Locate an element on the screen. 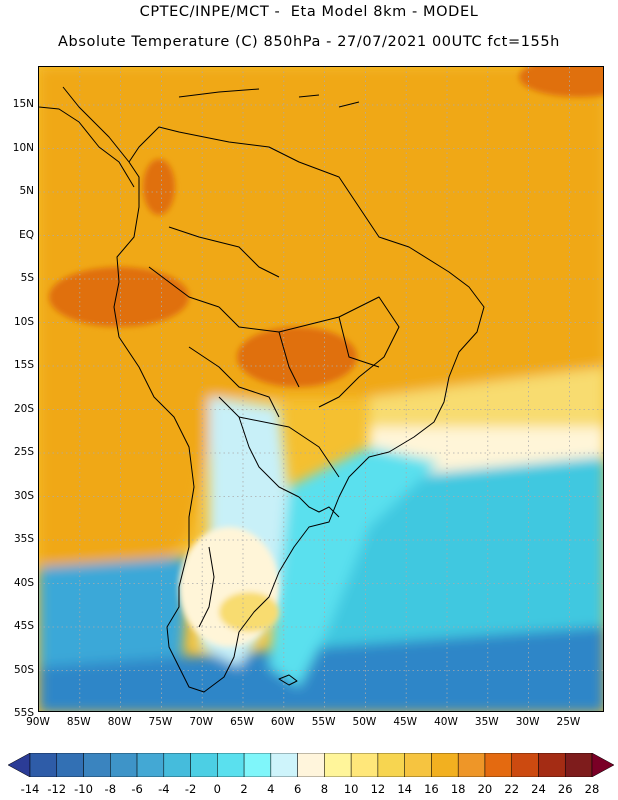 This screenshot has width=618, height=800. colorbar-tick-label: 2 is located at coordinates (244, 789).